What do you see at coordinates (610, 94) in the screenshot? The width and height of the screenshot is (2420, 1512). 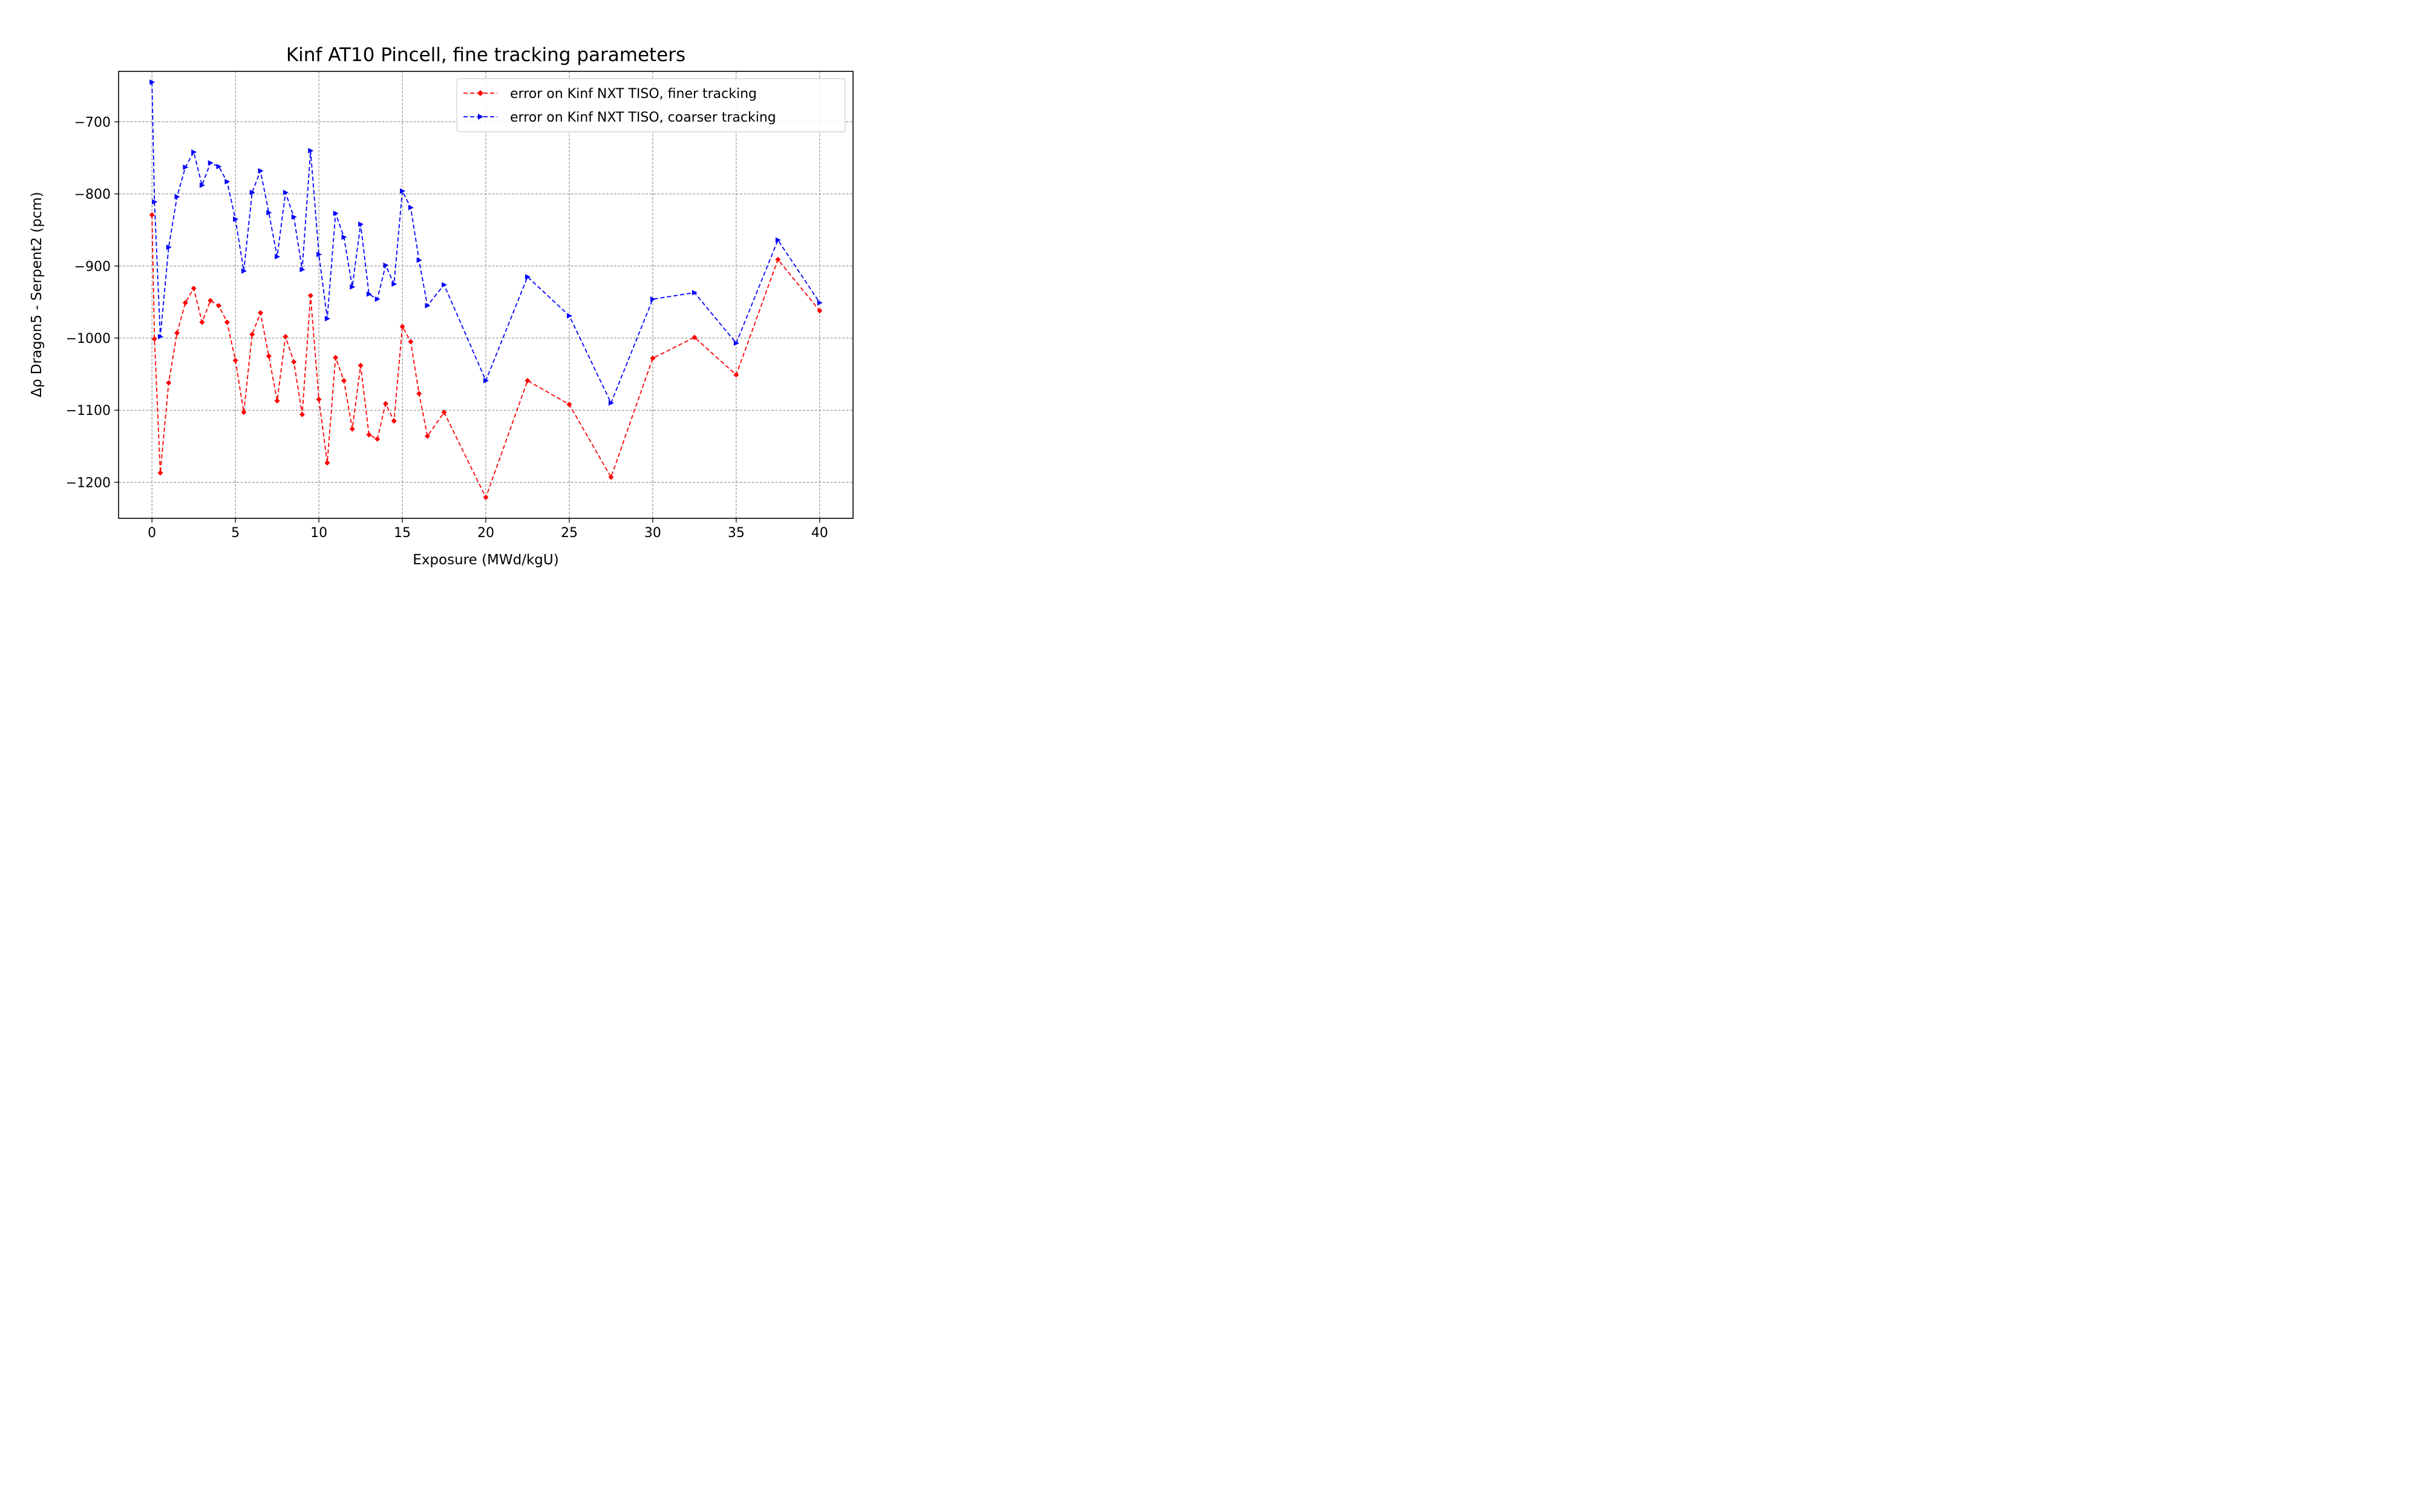 I see `legend-entry-finer: error on Kinf NXT TISO, finer tracking` at bounding box center [610, 94].